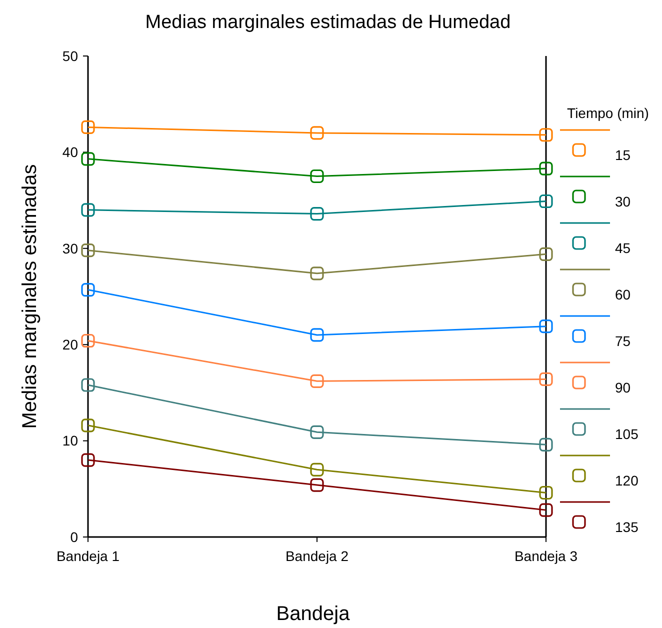 Image resolution: width=662 pixels, height=628 pixels. I want to click on x-axis-title: Bandeja, so click(313, 614).